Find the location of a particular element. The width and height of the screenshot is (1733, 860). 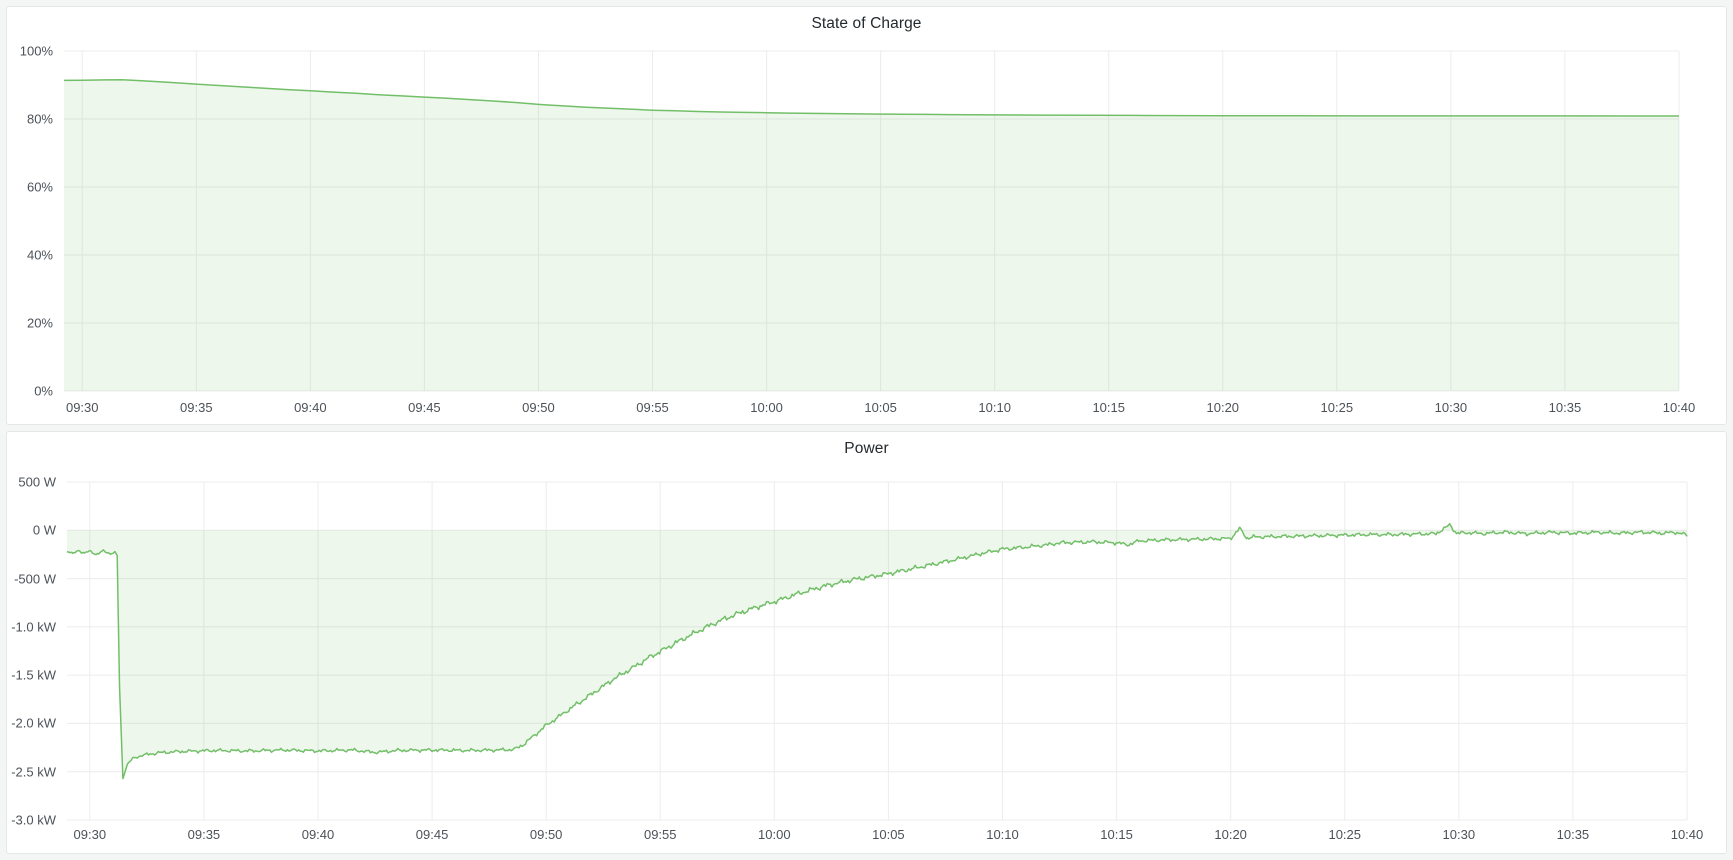

power-panel-title: Power is located at coordinates (866, 448).